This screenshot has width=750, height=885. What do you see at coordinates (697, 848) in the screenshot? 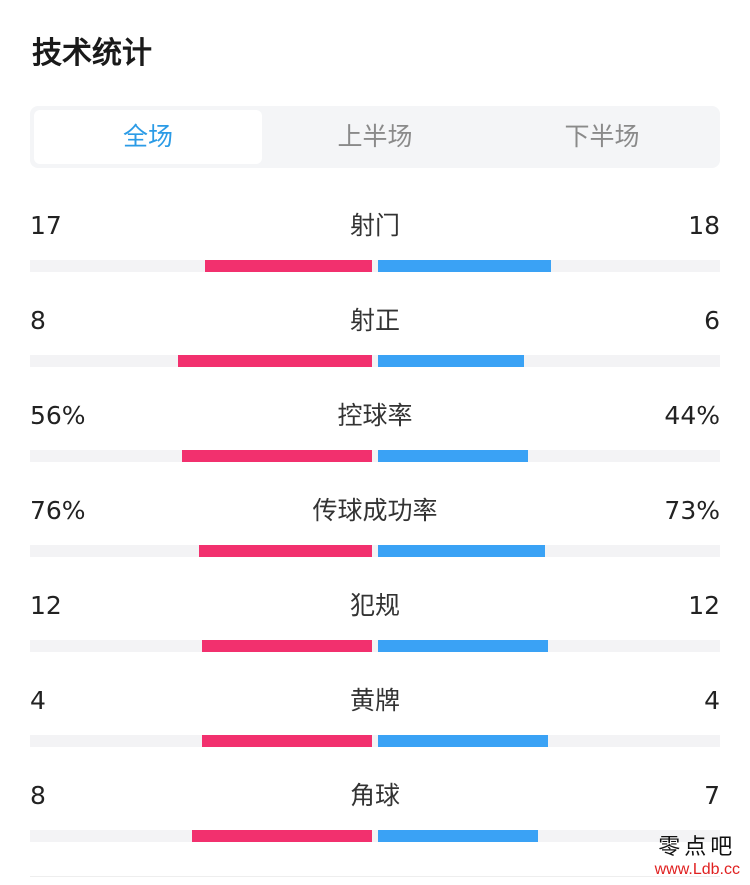
I see `watermark-name: 零点吧` at bounding box center [697, 848].